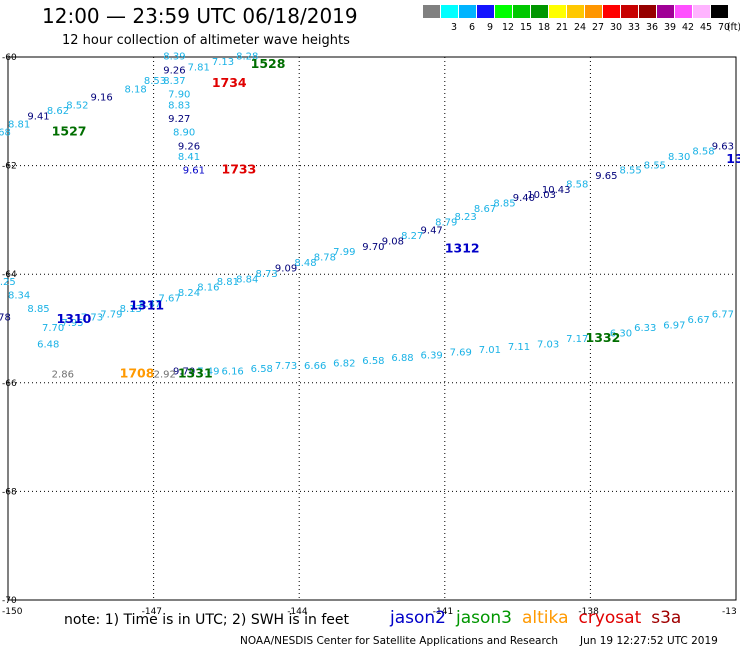 The image size is (740, 650). Describe the element at coordinates (179, 95) in the screenshot. I see `wave-height-point: 7.90` at that location.